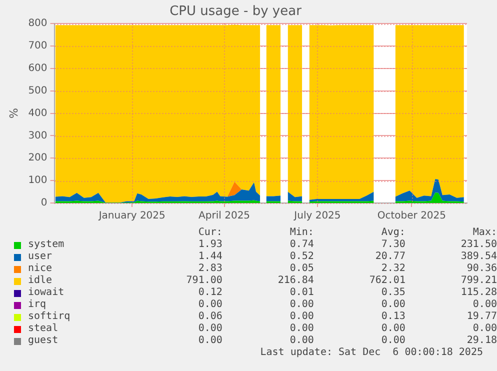 This screenshot has height=371, width=497. What do you see at coordinates (301, 269) in the screenshot?
I see `text: 0.05` at bounding box center [301, 269].